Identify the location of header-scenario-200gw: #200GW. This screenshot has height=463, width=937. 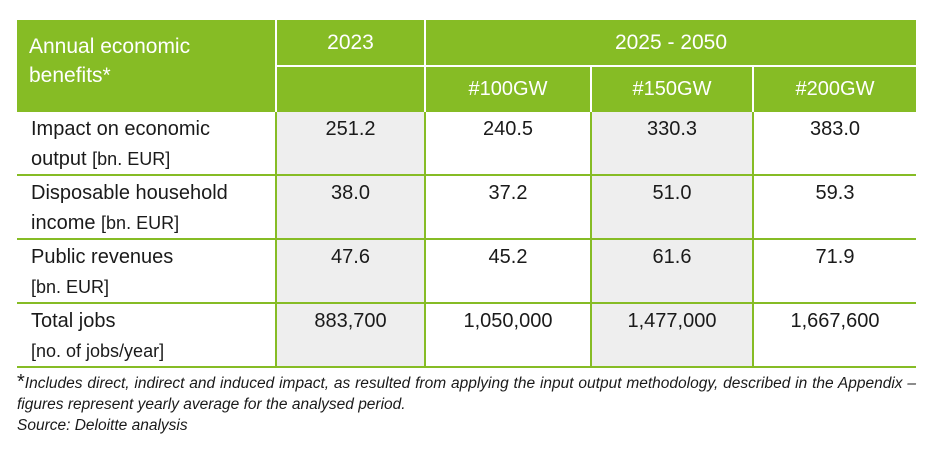
(834, 88).